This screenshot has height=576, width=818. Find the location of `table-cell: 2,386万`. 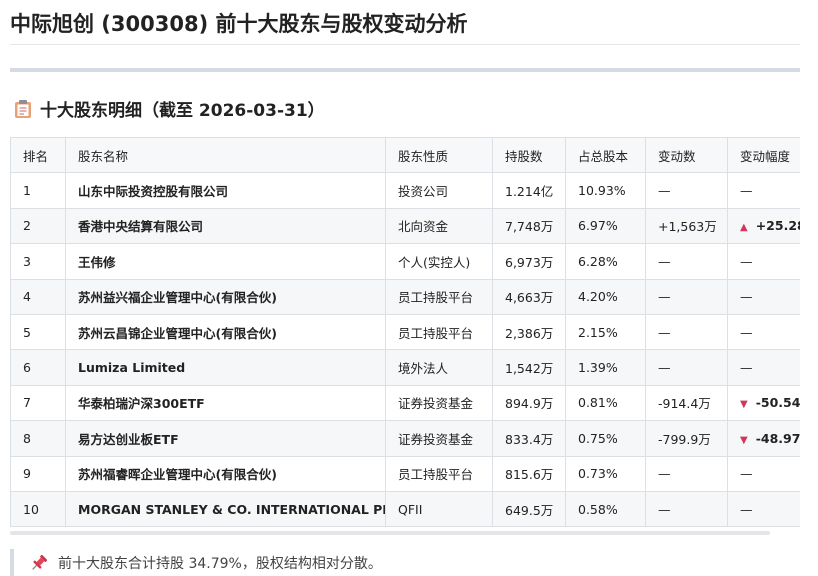

table-cell: 2,386万 is located at coordinates (529, 332).